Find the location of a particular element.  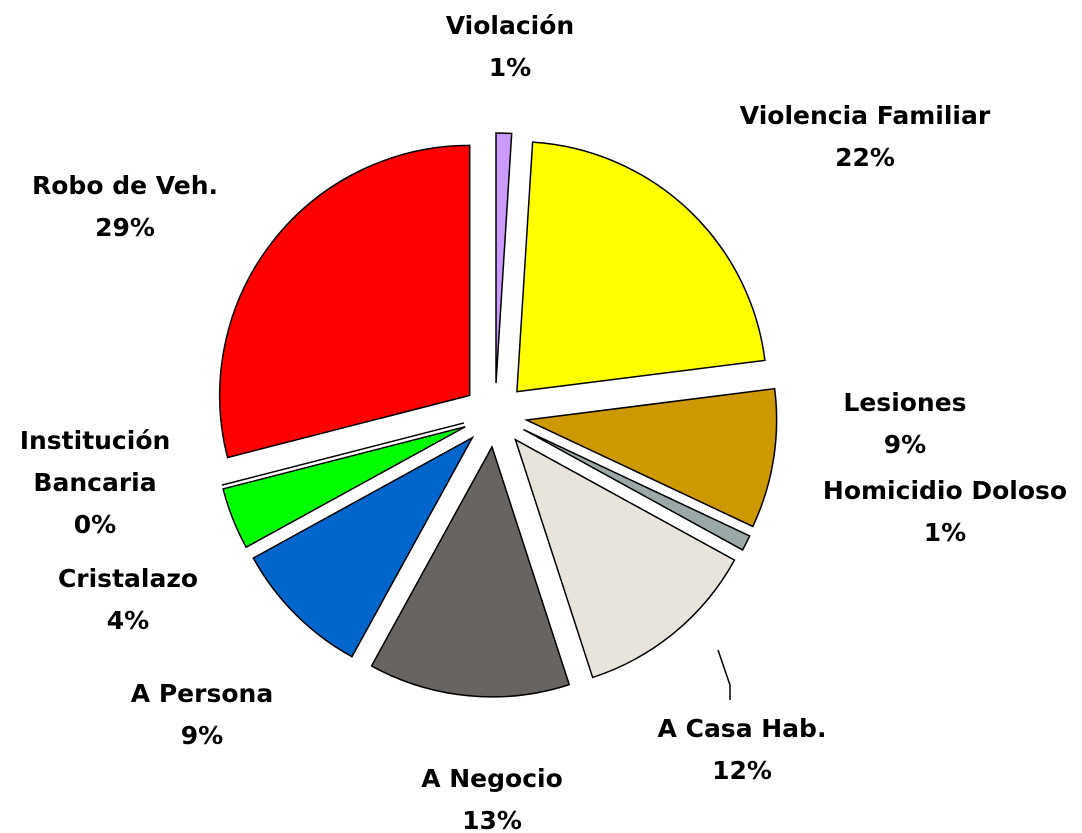

slice-label: Cristalazo 4% is located at coordinates (128, 600).